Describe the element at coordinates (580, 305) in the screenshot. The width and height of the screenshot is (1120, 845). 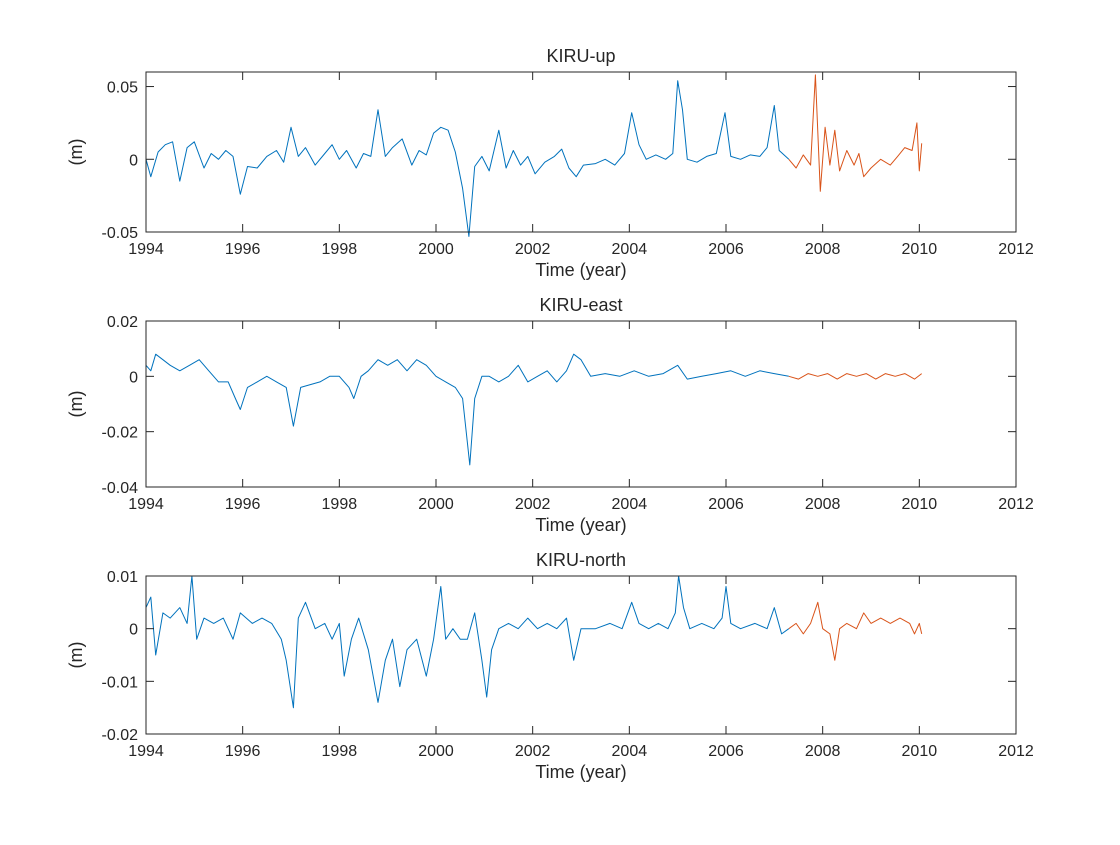
I see `chart-title: KIRU-east` at that location.